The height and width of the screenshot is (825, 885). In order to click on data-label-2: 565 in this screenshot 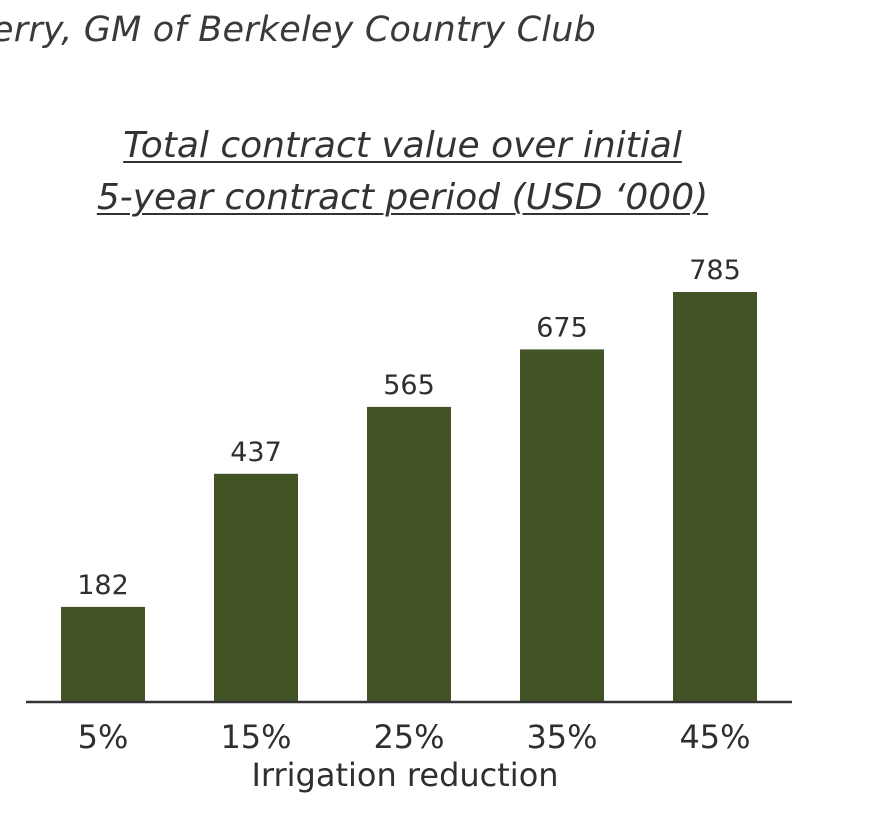, I will do `click(409, 385)`.